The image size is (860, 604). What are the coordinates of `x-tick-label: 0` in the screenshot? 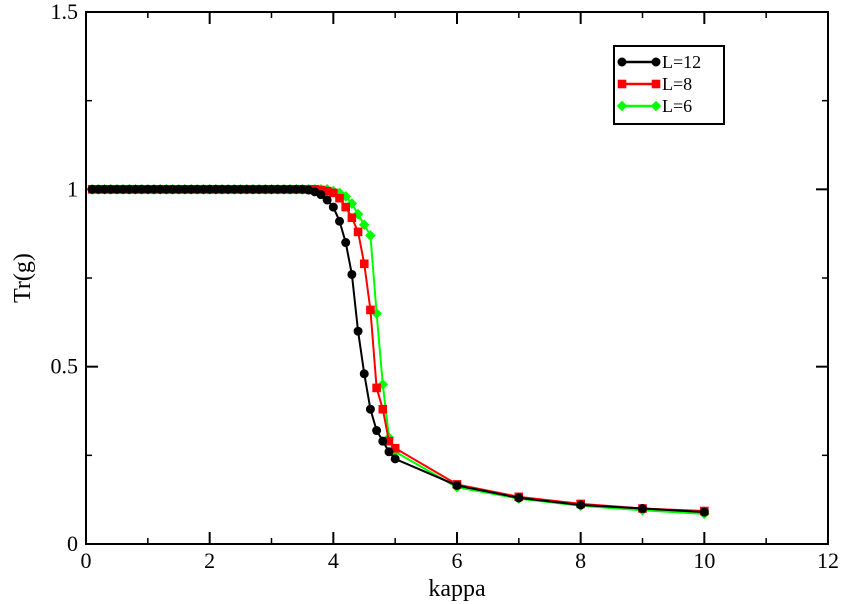 It's located at (86, 560).